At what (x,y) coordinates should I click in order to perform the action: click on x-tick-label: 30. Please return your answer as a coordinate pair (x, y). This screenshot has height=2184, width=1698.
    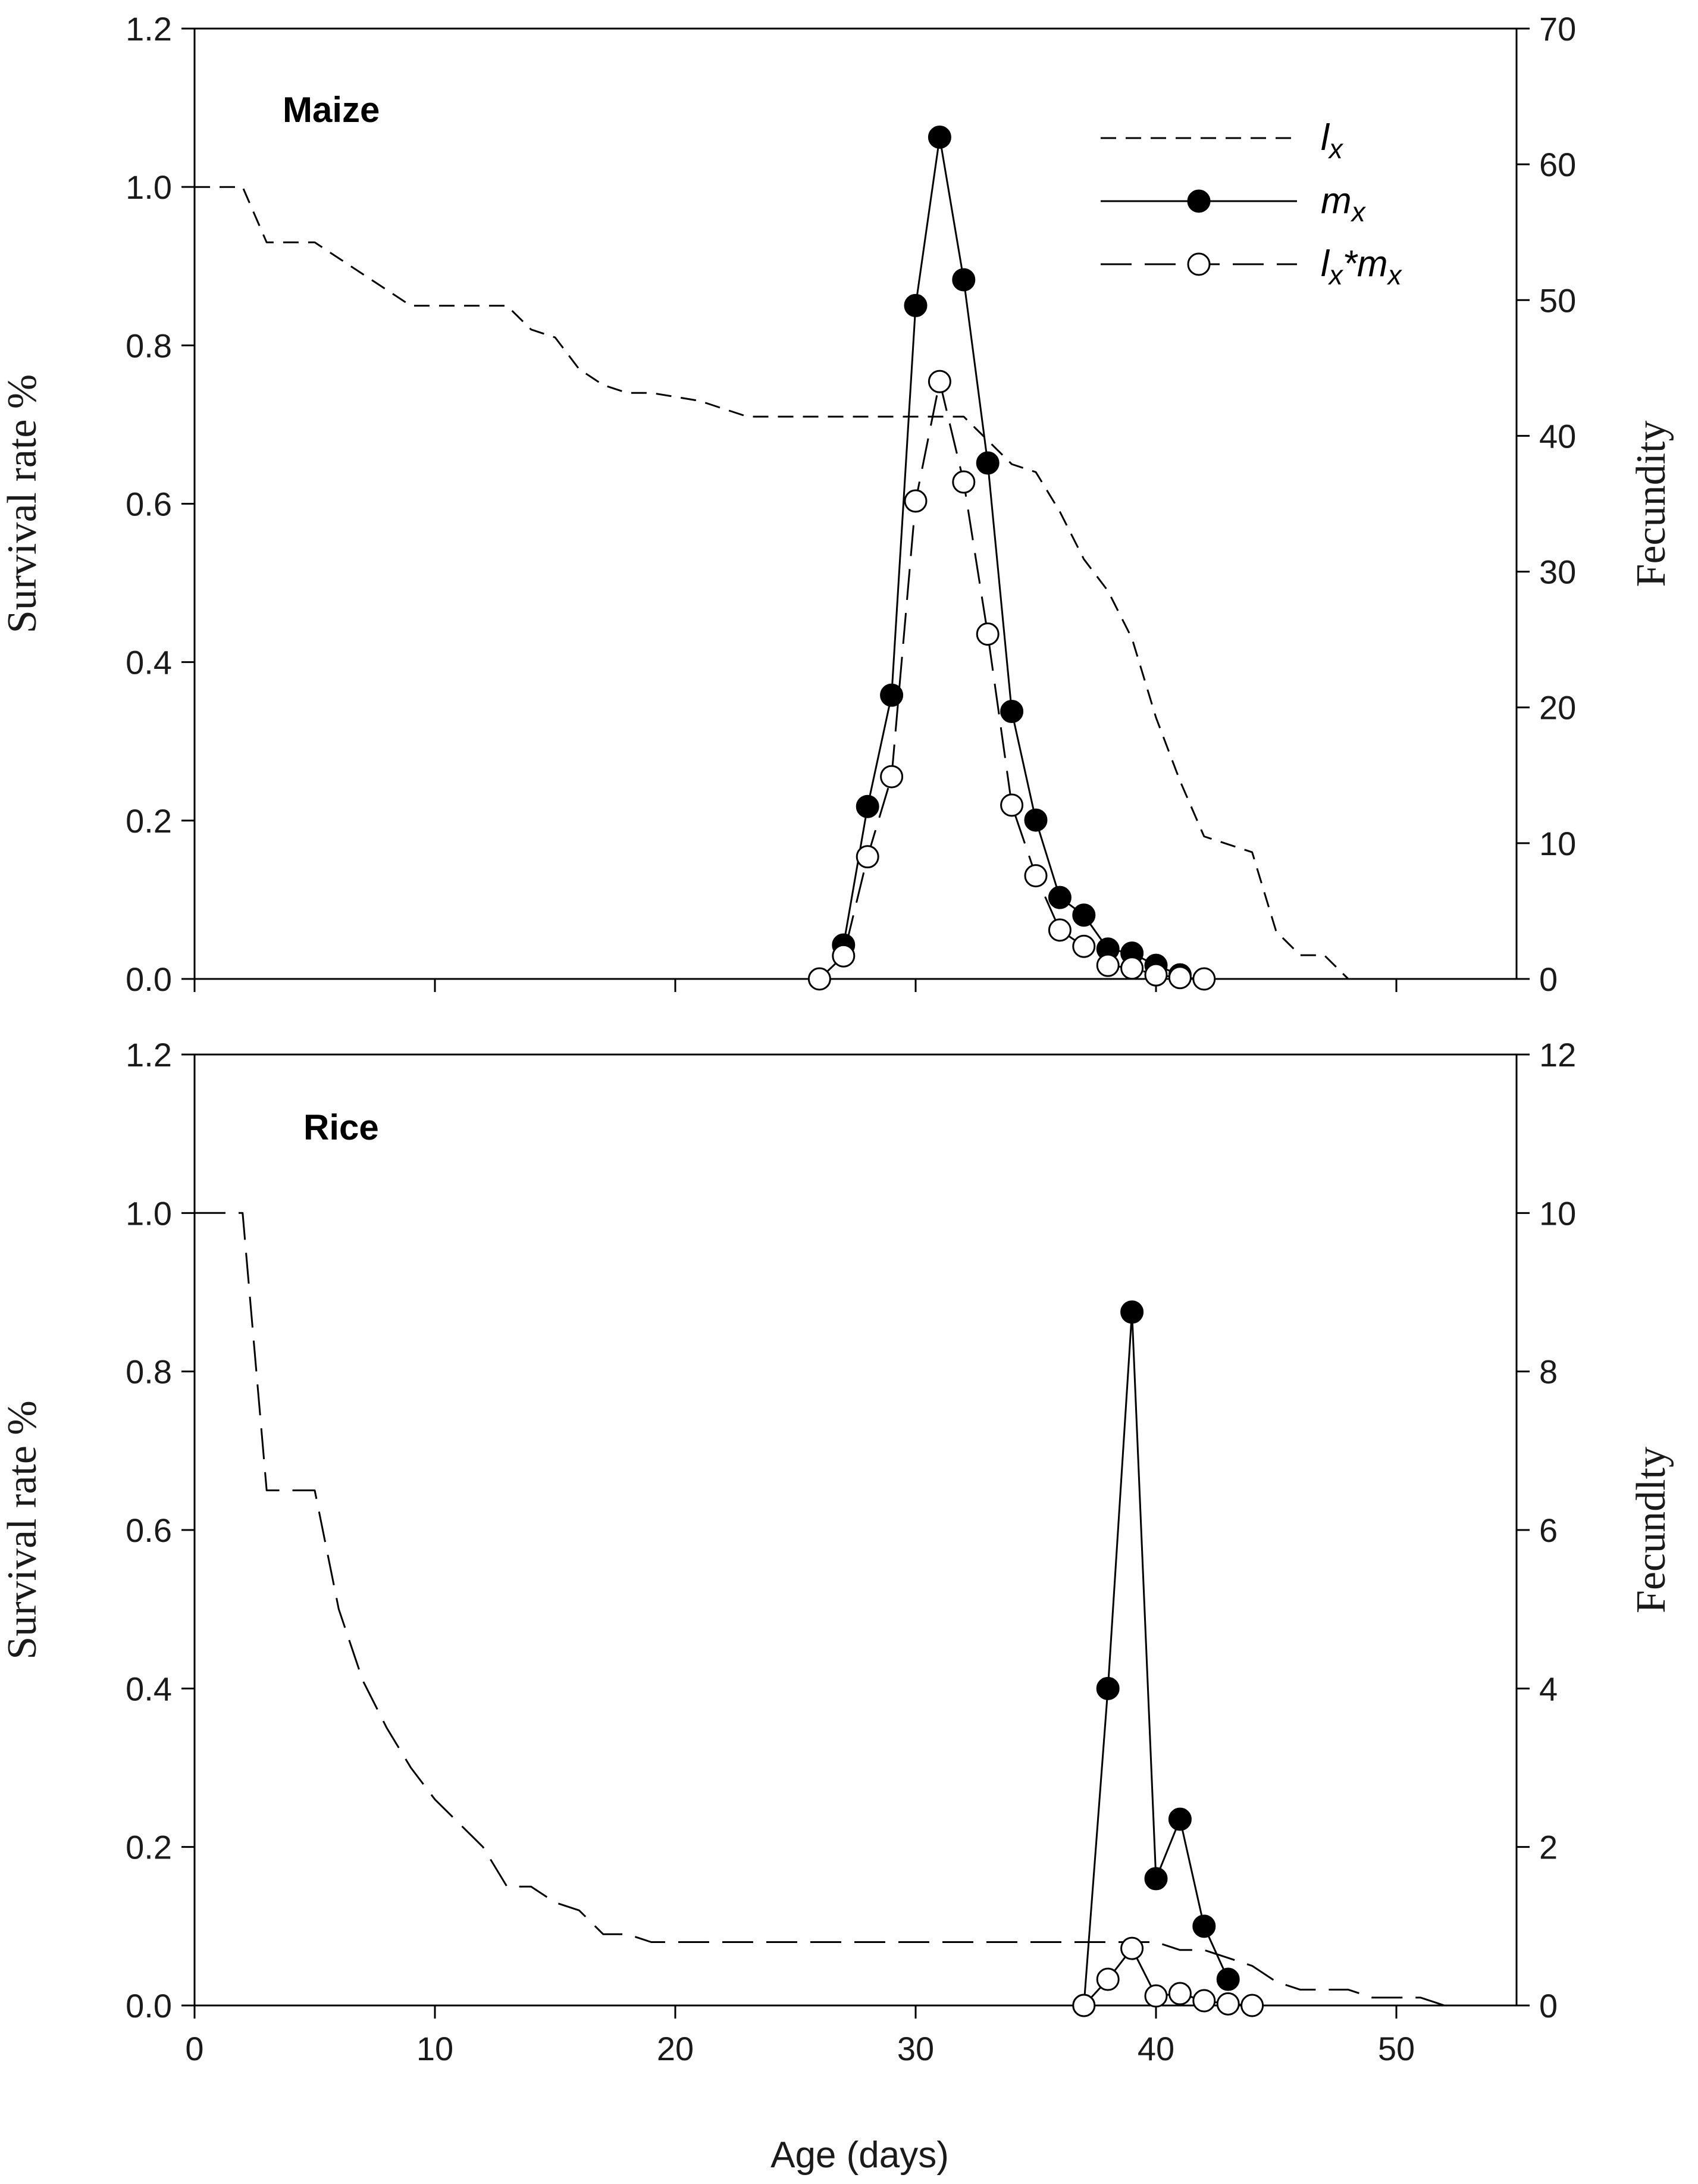
    Looking at the image, I should click on (915, 2048).